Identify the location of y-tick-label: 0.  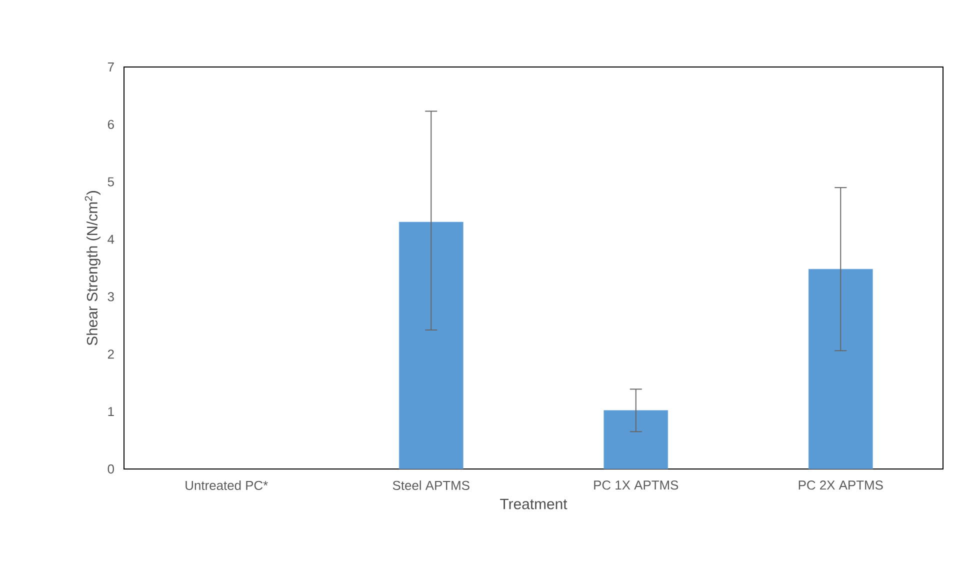
(111, 469).